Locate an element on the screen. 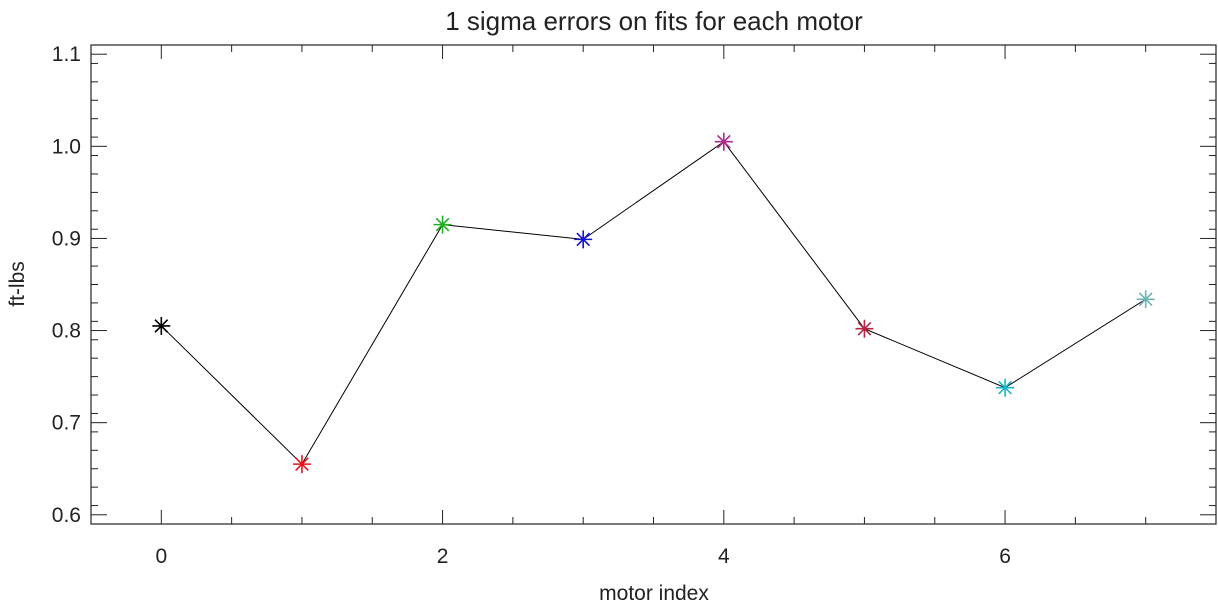 This screenshot has height=607, width=1218. x-tick-label: 2 is located at coordinates (443, 556).